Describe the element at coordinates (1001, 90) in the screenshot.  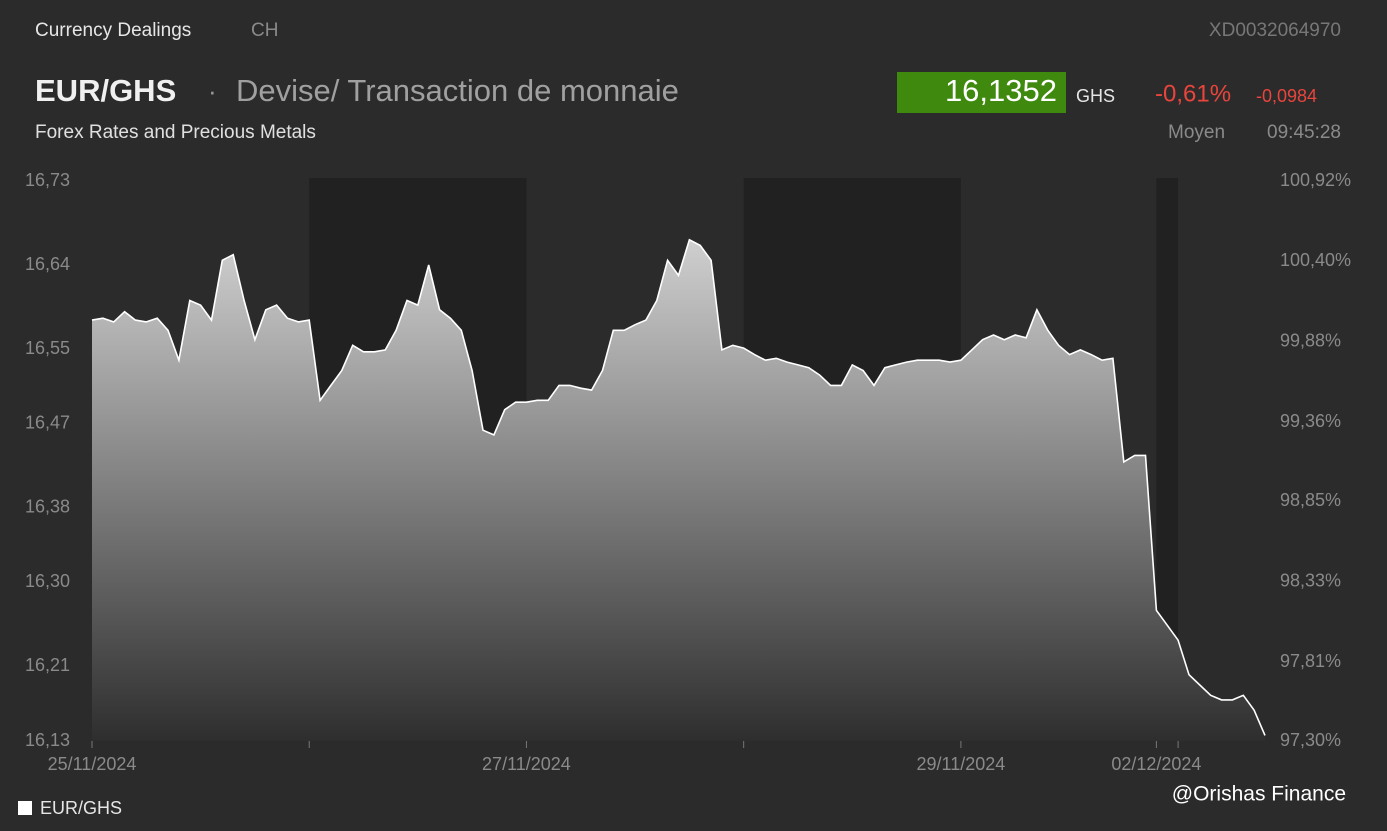
I see `price: 16,1352` at that location.